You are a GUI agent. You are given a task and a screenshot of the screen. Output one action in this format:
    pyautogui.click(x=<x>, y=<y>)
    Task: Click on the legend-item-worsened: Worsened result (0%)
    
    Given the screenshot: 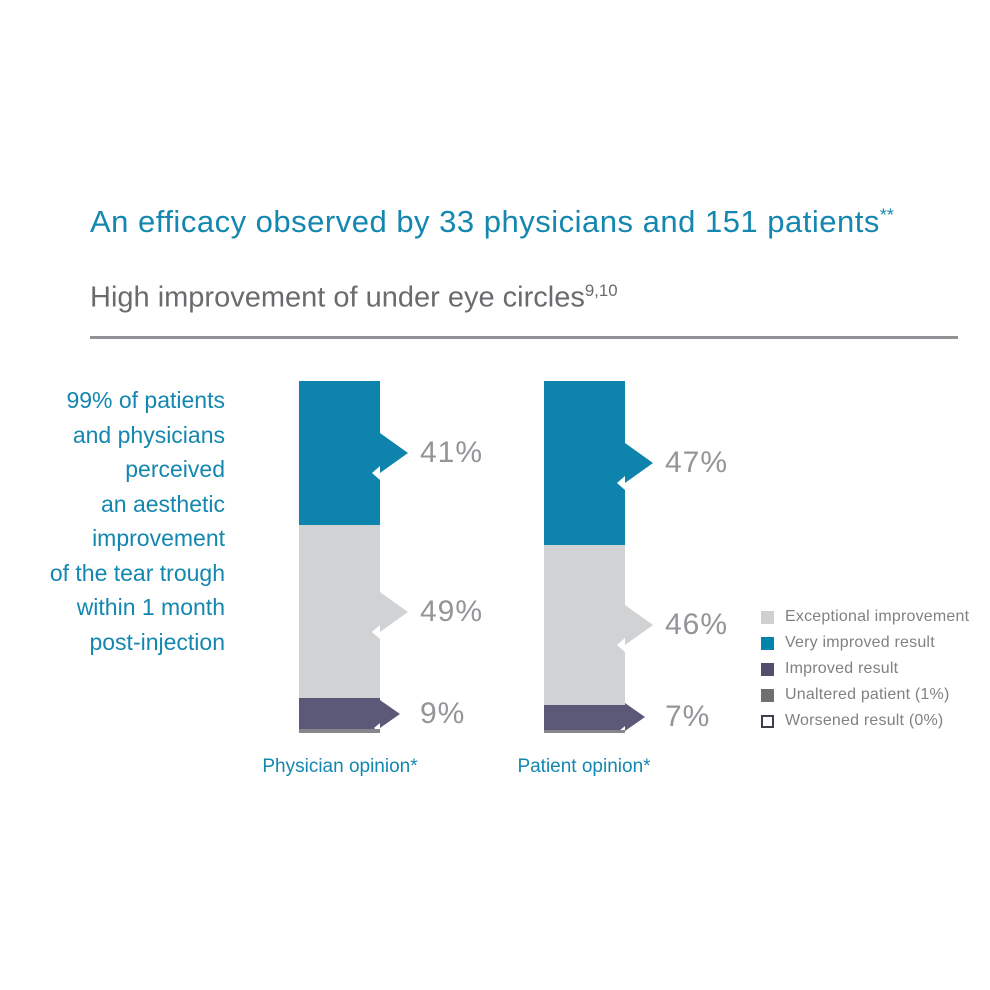 What is the action you would take?
    pyautogui.click(x=865, y=721)
    